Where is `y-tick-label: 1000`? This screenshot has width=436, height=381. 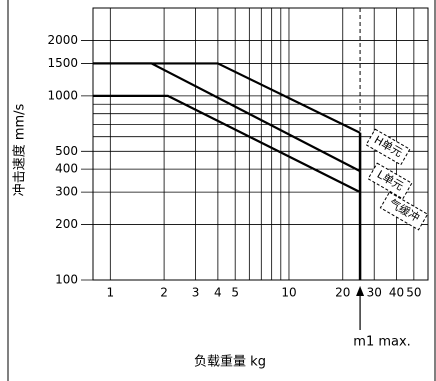 y-tick-label: 1000 is located at coordinates (62, 95).